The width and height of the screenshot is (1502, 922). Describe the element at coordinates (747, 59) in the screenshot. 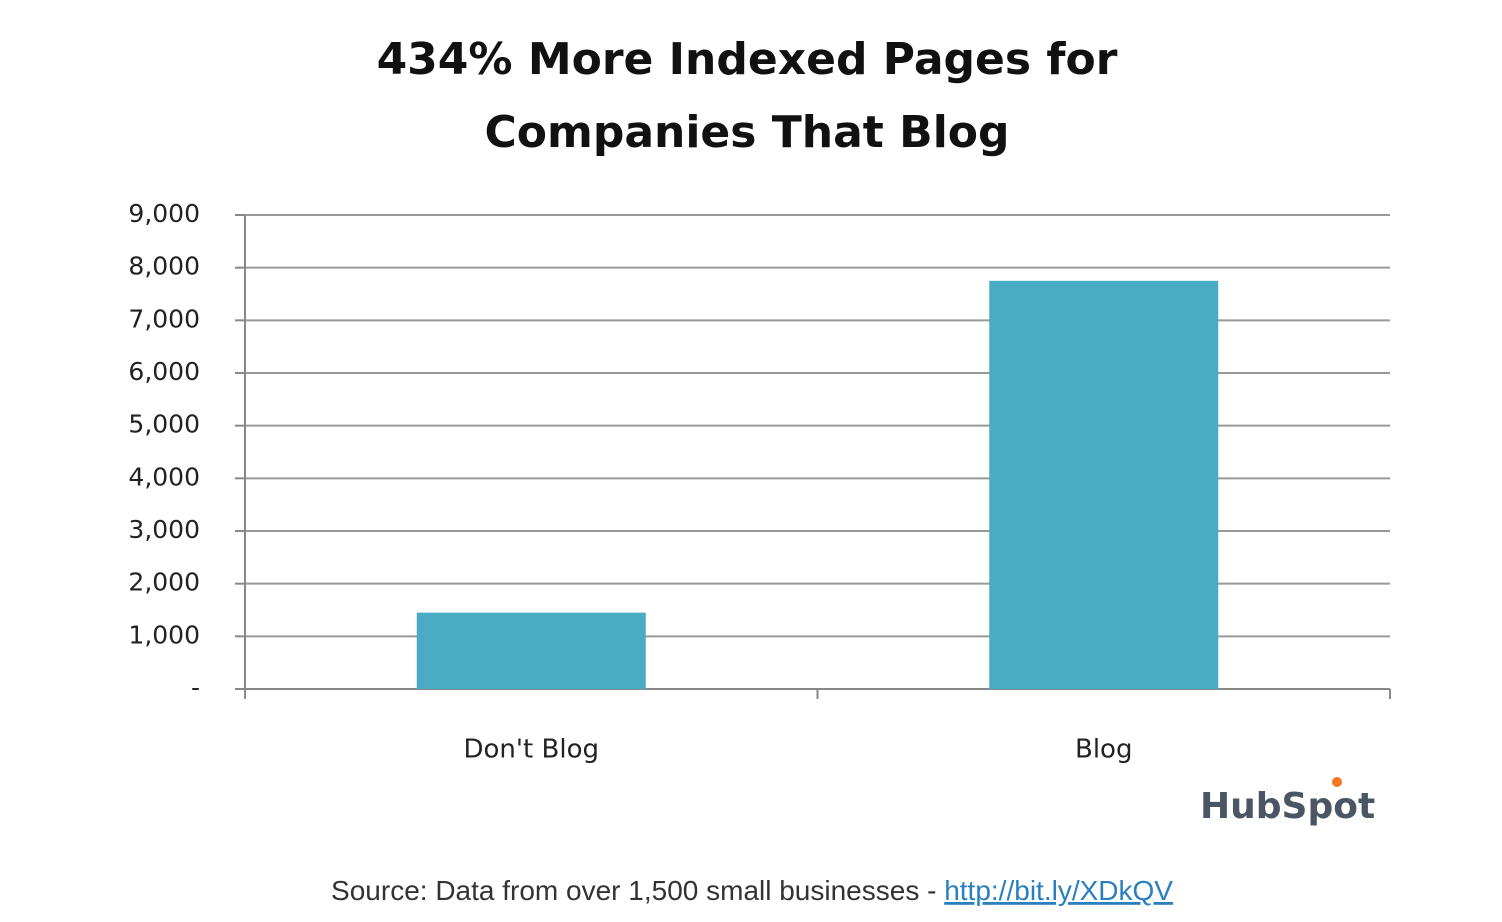

I see `chart-title: 434% More Indexed Pages for` at that location.